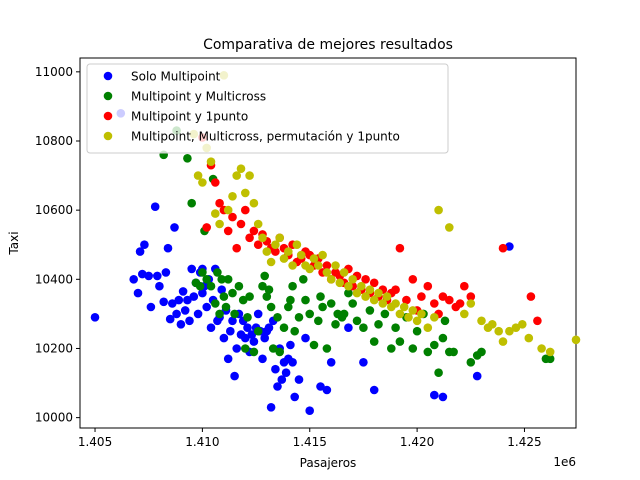 This screenshot has height=480, width=640. I want to click on legend-label: Multipoint y 1punto, so click(189, 117).